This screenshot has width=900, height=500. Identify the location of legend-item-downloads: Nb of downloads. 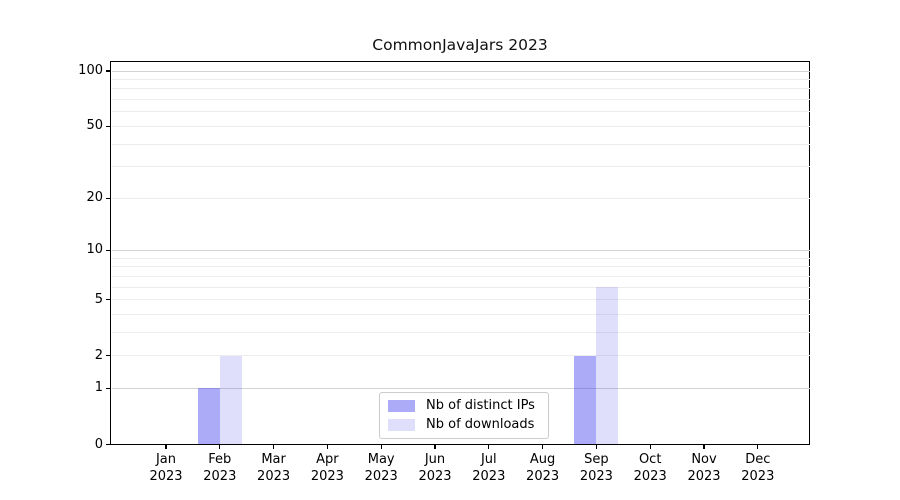
(464, 425).